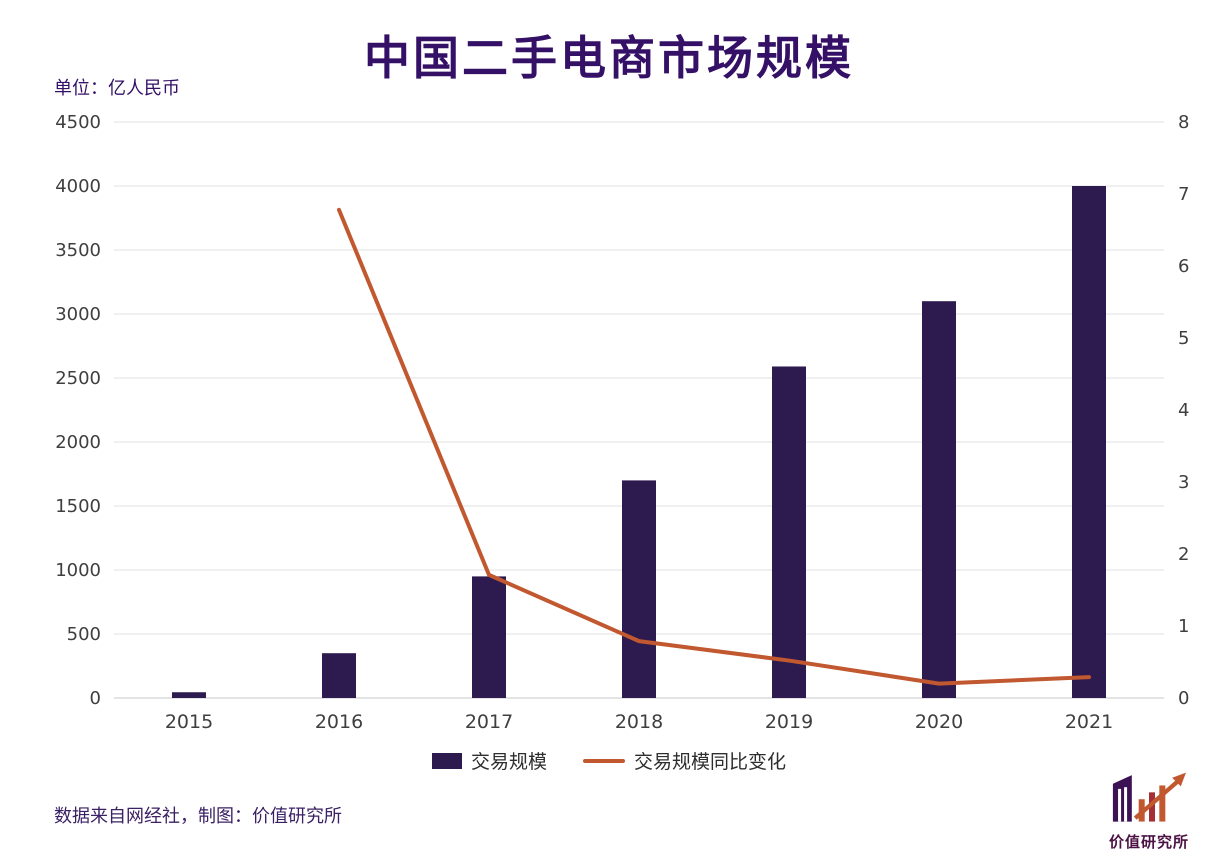 This screenshot has height=861, width=1218. Describe the element at coordinates (789, 532) in the screenshot. I see `bar-2019` at that location.